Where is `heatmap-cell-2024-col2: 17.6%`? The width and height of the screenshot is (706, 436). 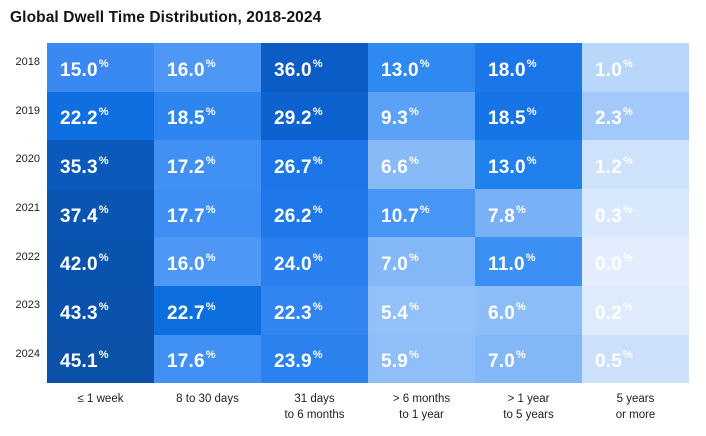 heatmap-cell-2024-col2: 17.6% is located at coordinates (207, 359).